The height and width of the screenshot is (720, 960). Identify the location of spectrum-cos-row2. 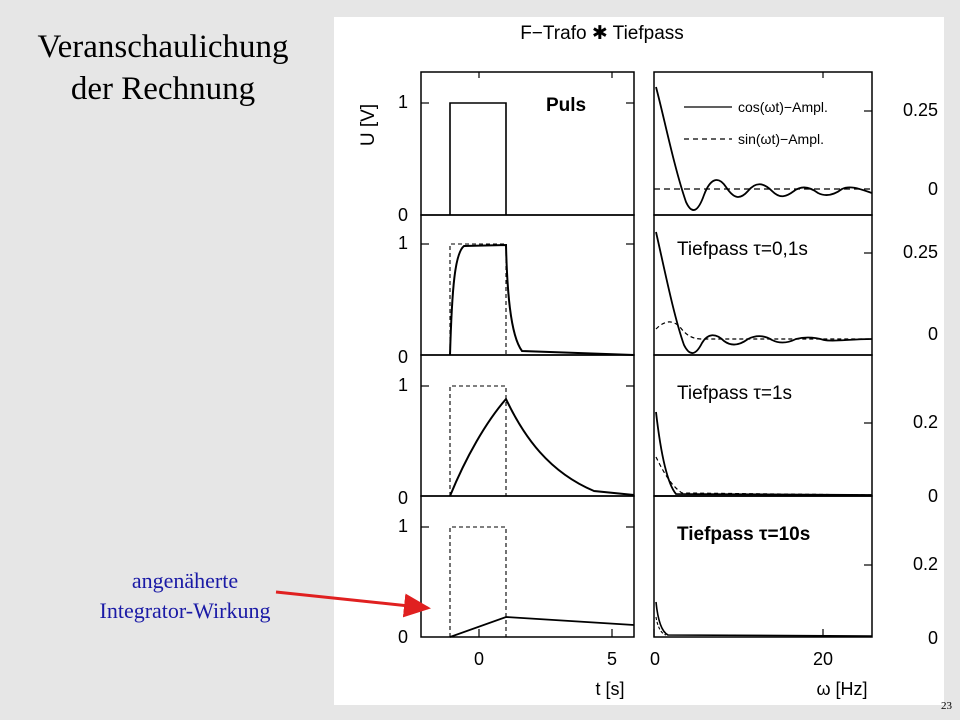
(764, 292).